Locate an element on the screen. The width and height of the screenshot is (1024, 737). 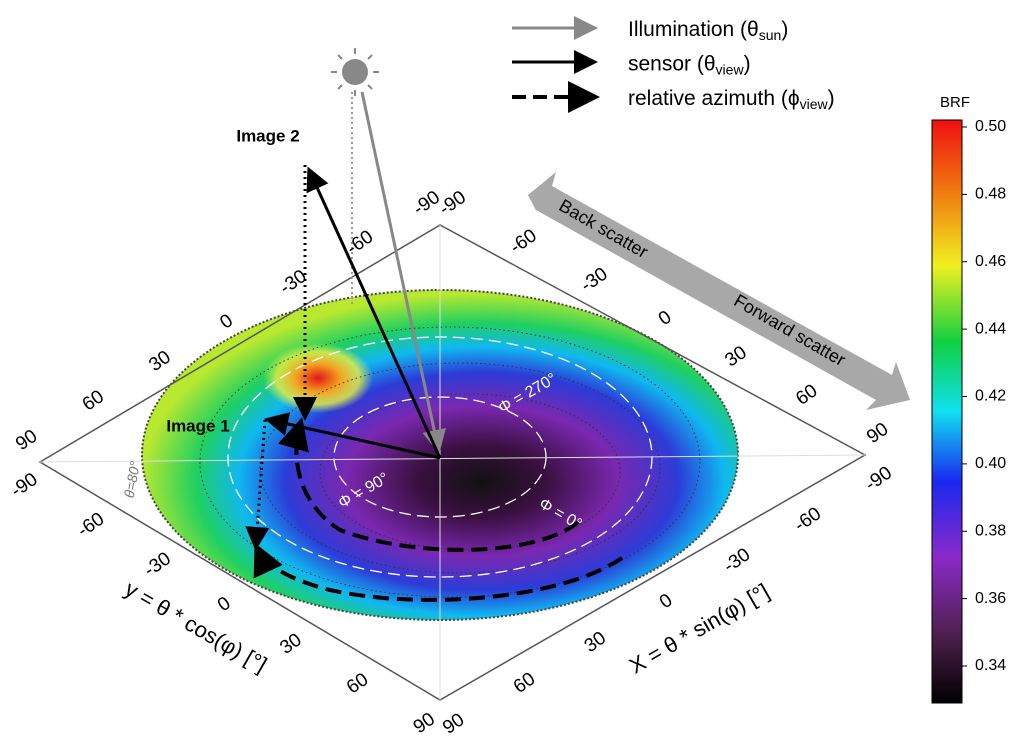
colorbar-tick-label: 0.38 is located at coordinates (990, 530).